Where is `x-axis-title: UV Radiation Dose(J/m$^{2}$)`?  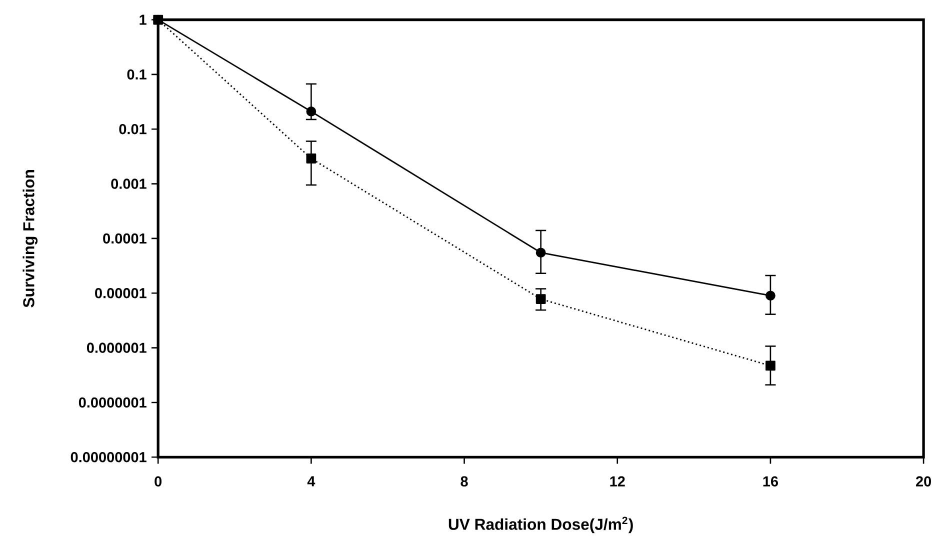 x-axis-title: UV Radiation Dose(J/m$^{2}$) is located at coordinates (540, 524).